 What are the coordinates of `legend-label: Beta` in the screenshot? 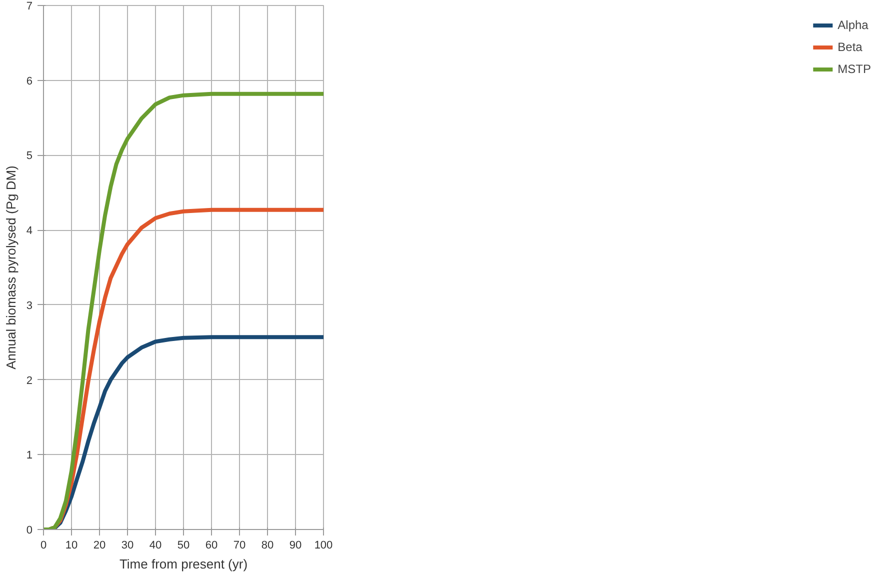 It's located at (850, 47).